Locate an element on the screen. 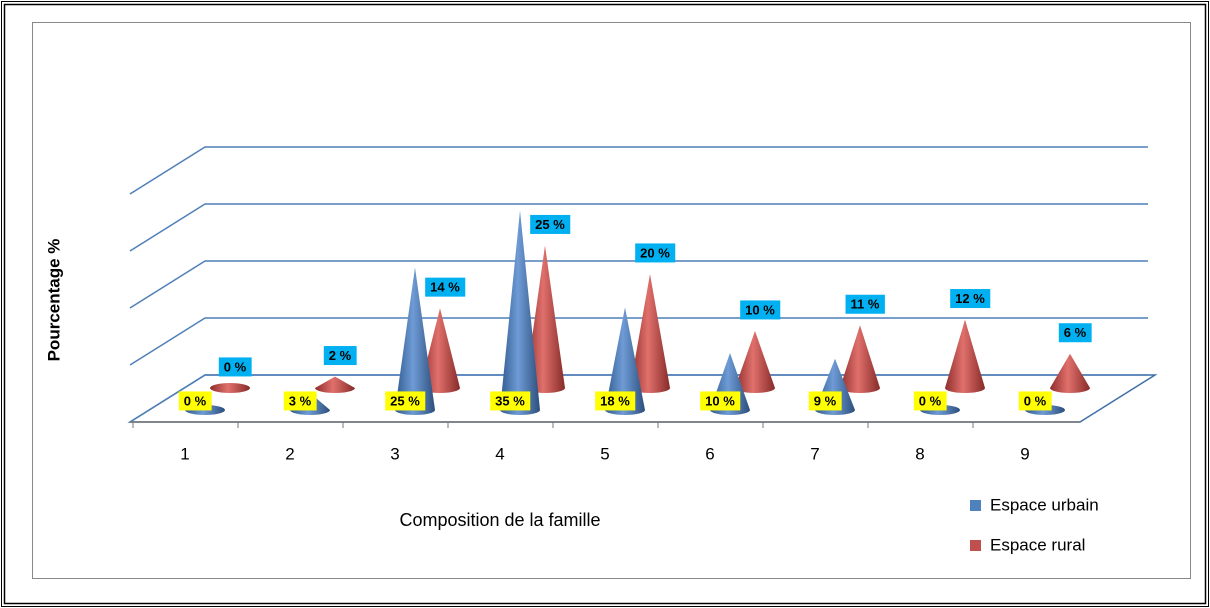 The height and width of the screenshot is (608, 1210). value-label-text: 12 % is located at coordinates (970, 298).